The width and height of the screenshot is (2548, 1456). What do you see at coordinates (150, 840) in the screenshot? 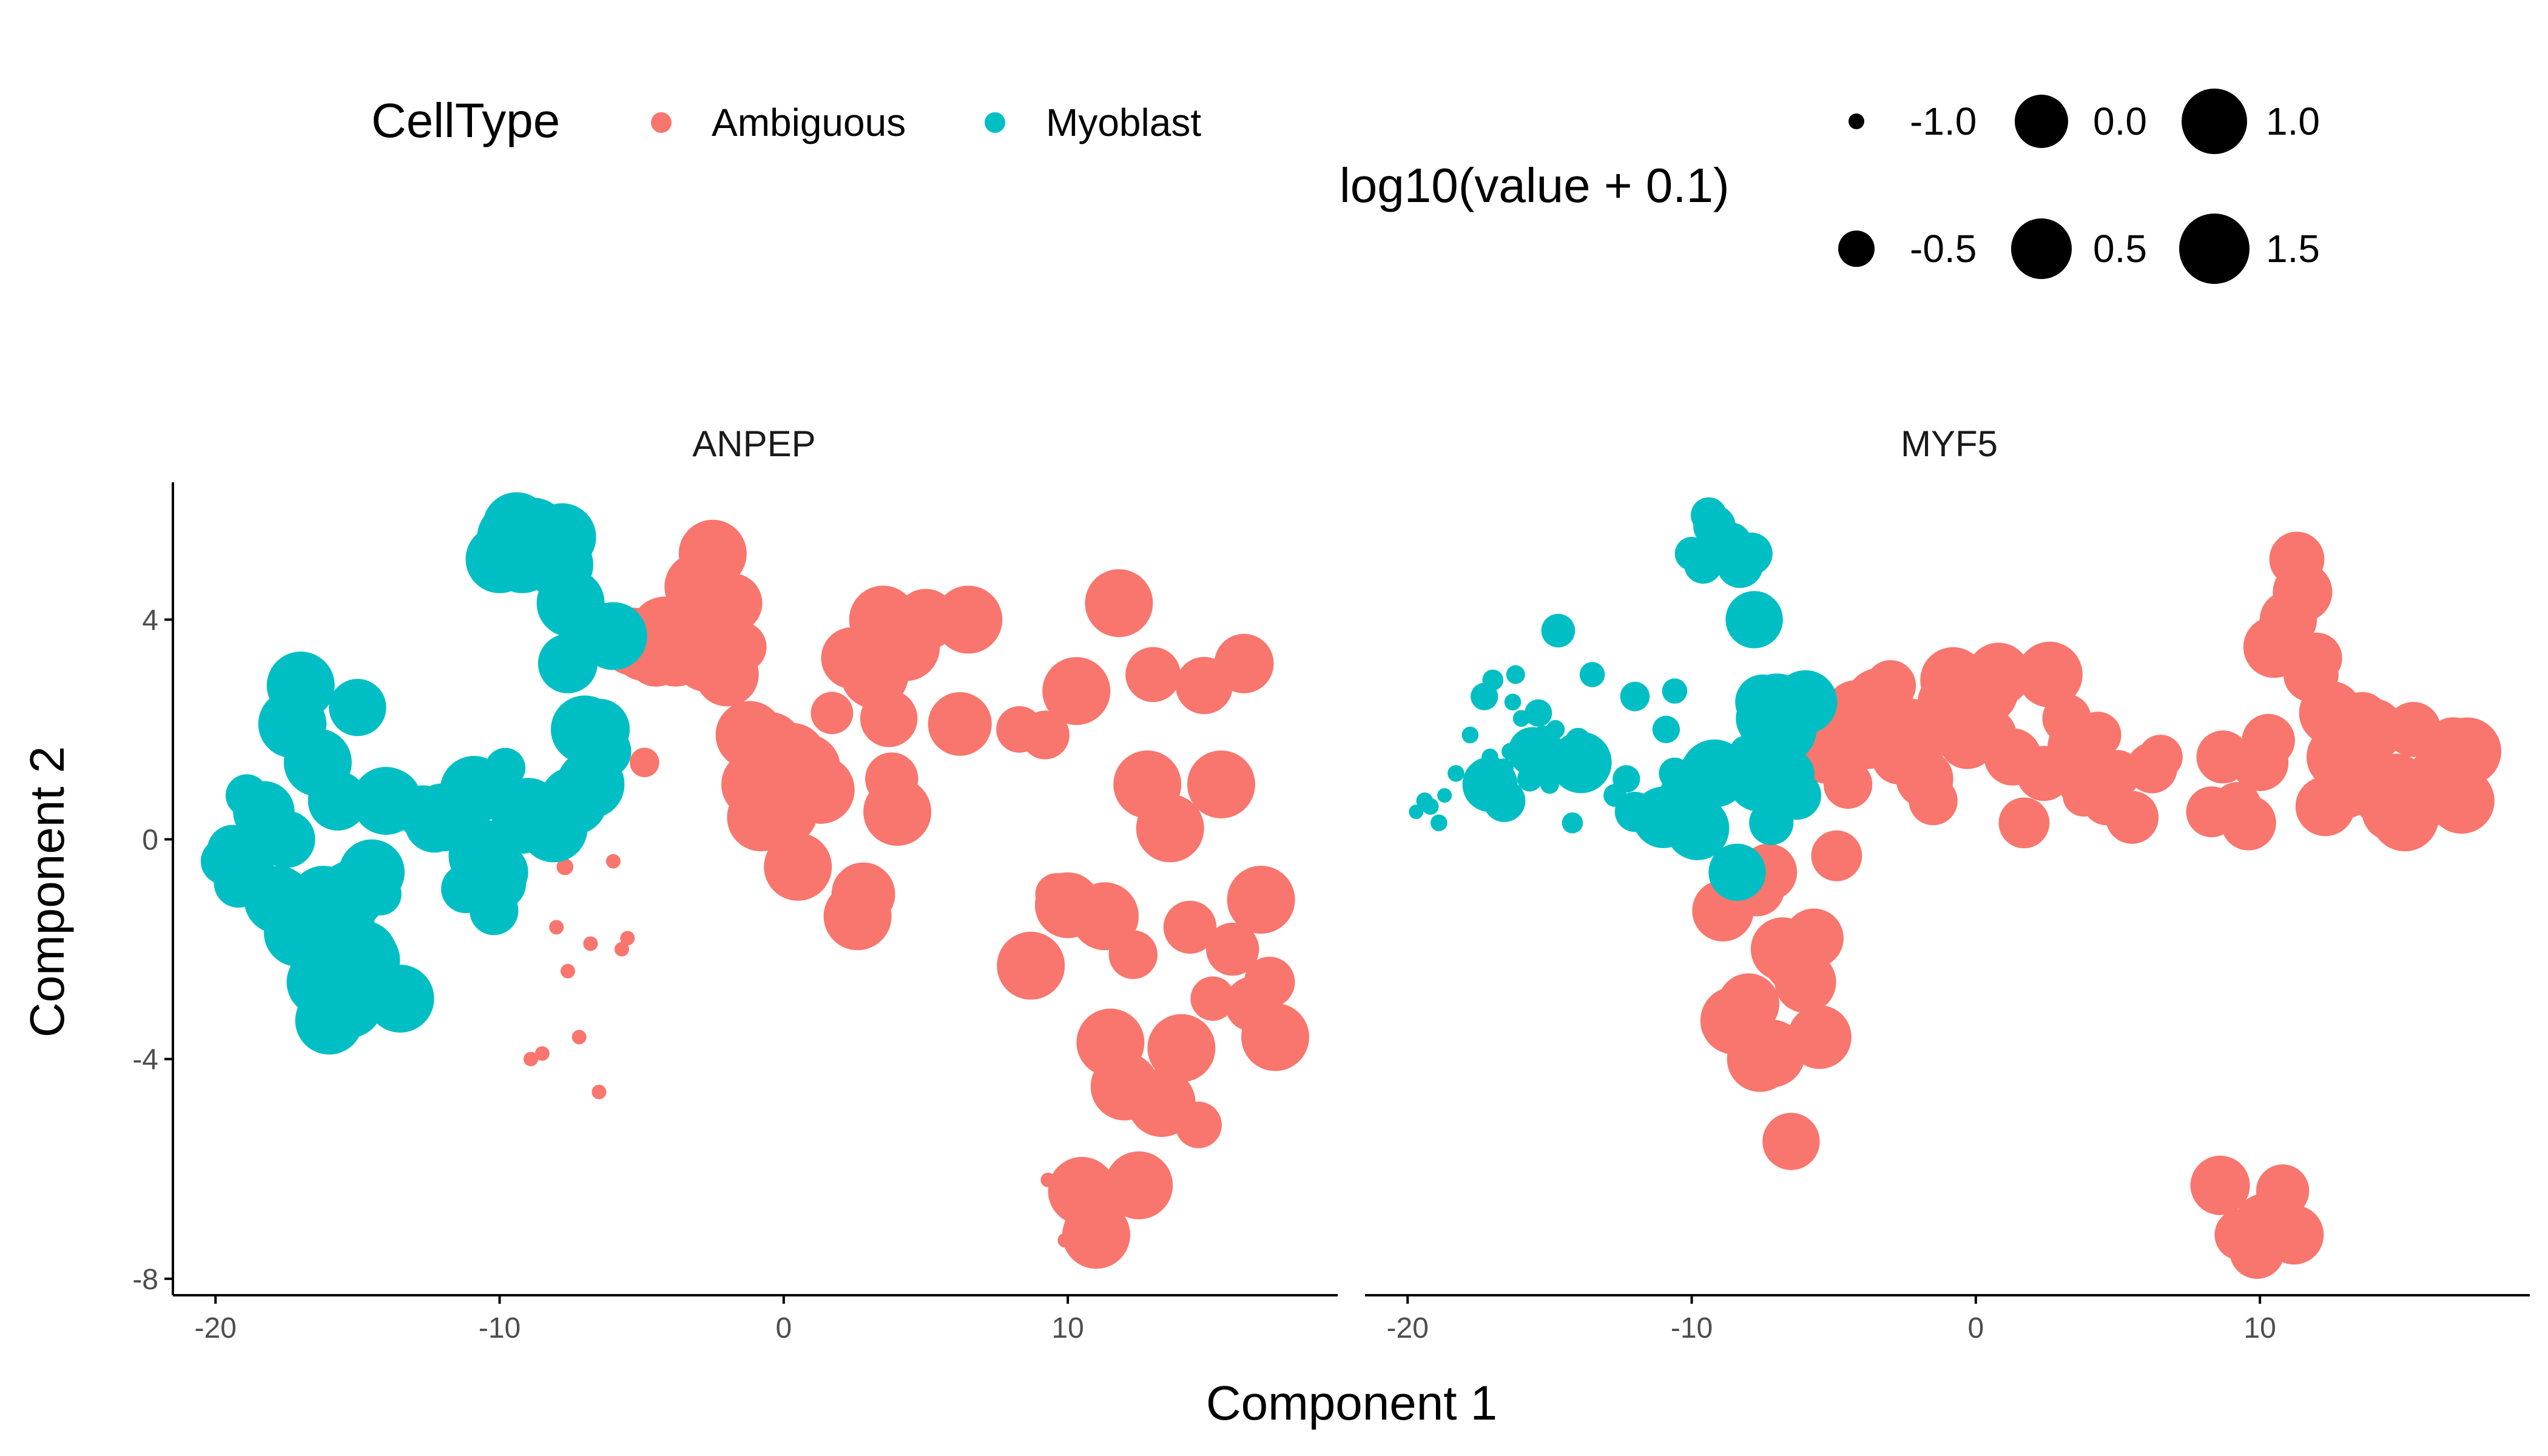
I see `y-tick-label: 0` at bounding box center [150, 840].